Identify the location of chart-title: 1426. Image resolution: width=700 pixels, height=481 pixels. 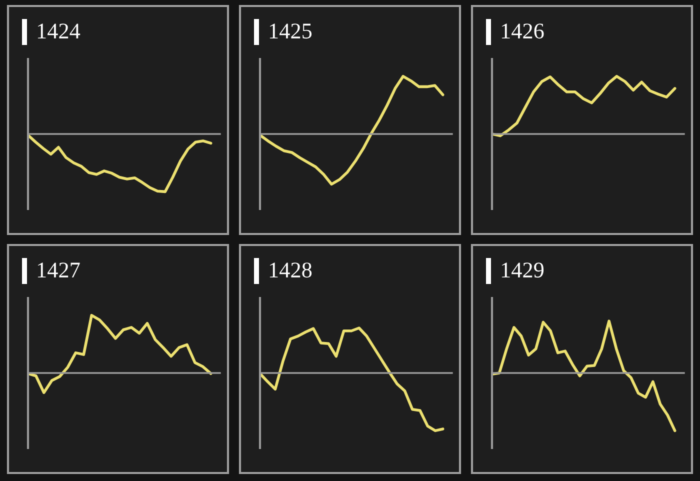
(523, 31).